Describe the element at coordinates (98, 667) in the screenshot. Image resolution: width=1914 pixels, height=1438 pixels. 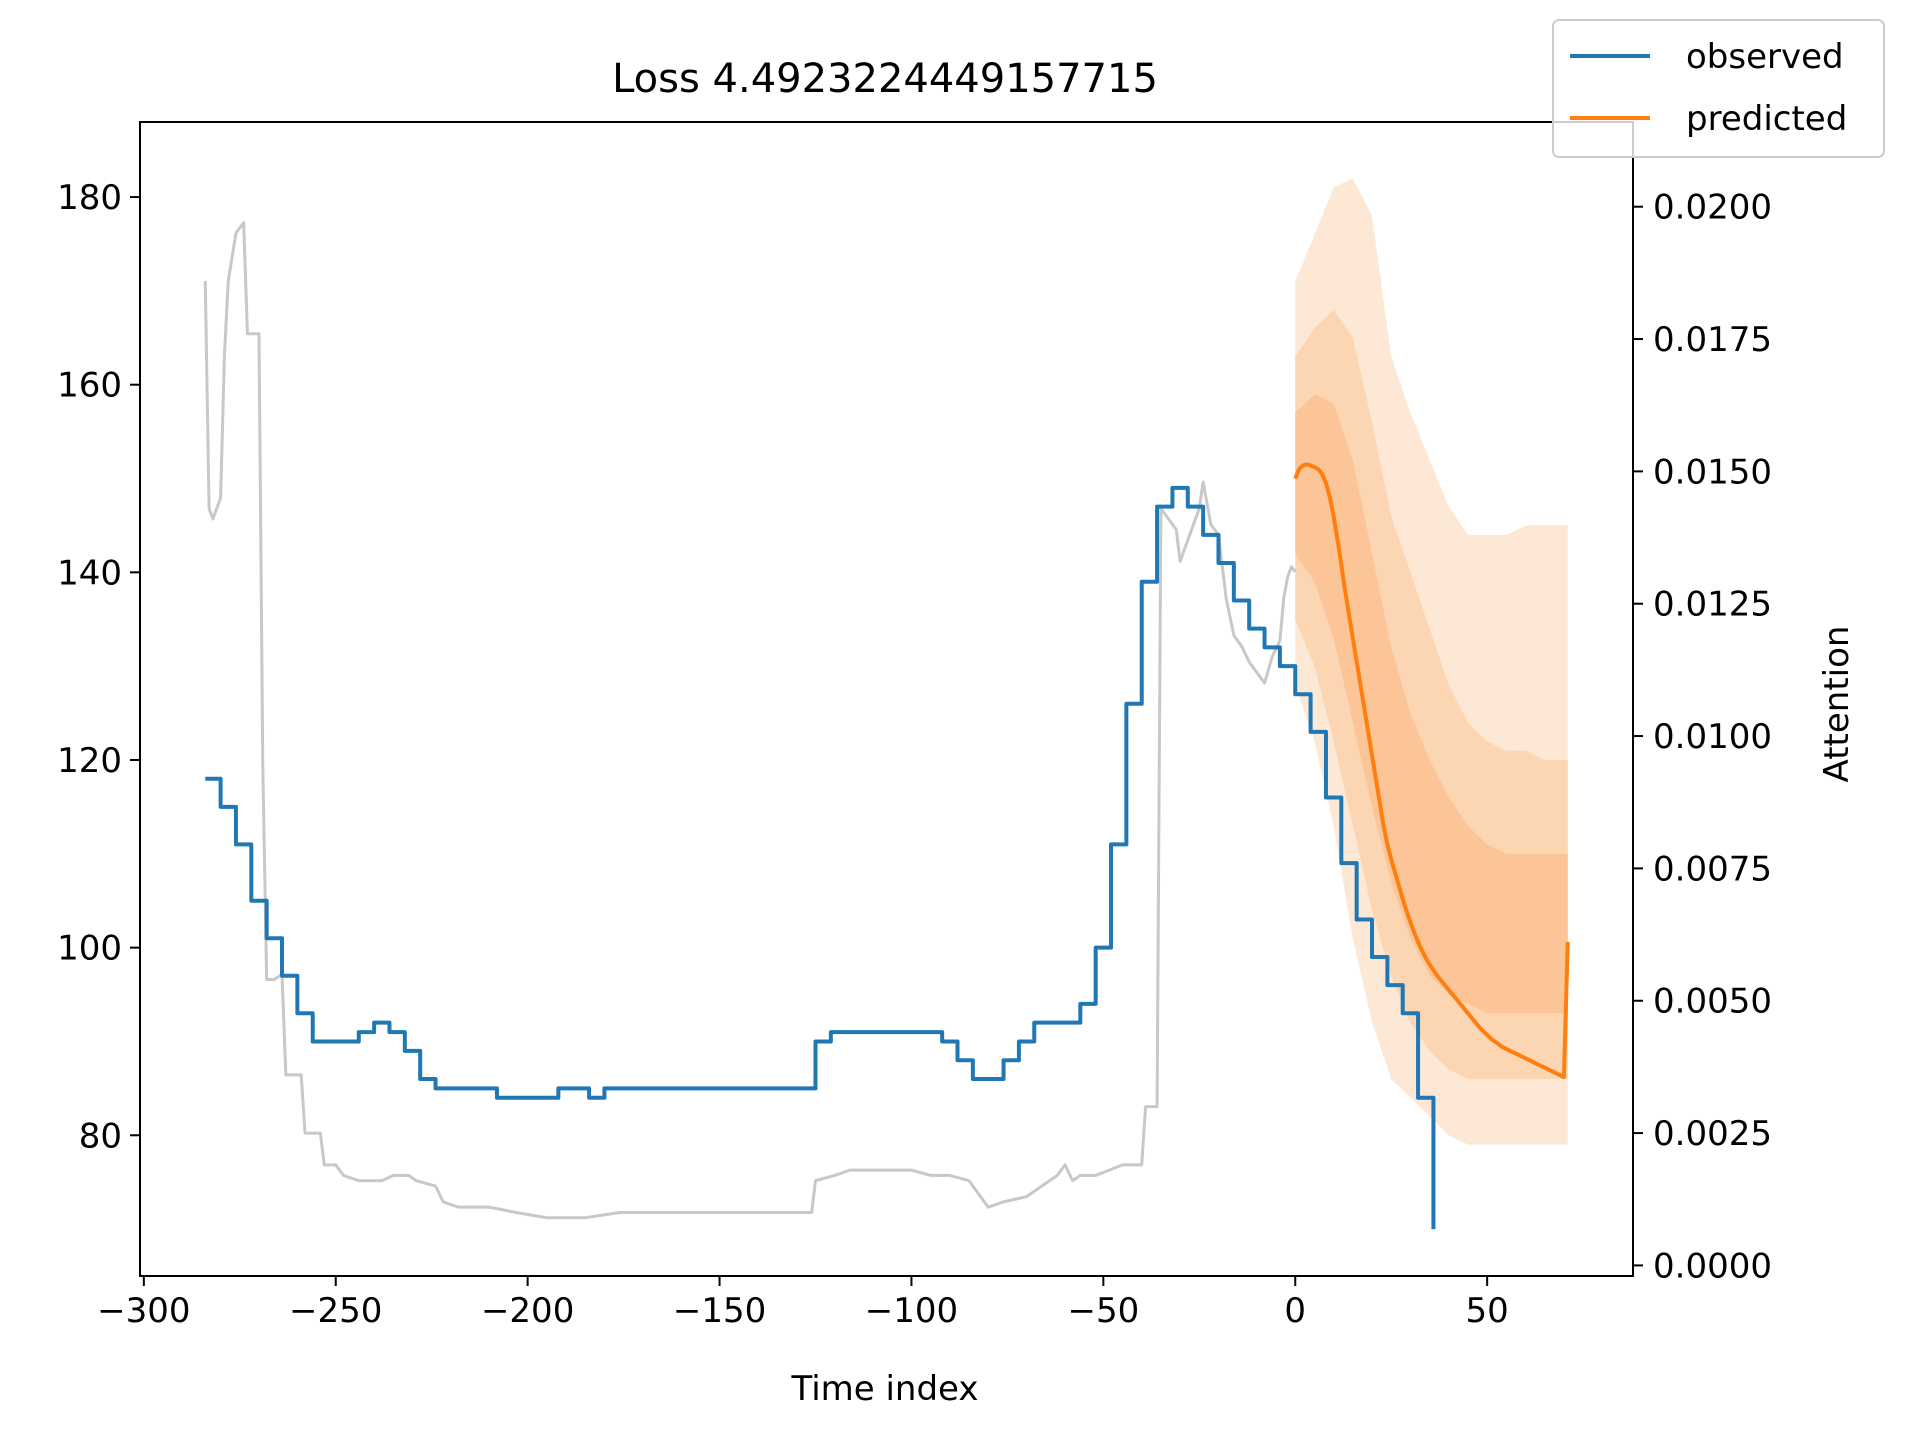
I see `y-axis-ticks: 80 100 120 140 160 180` at that location.